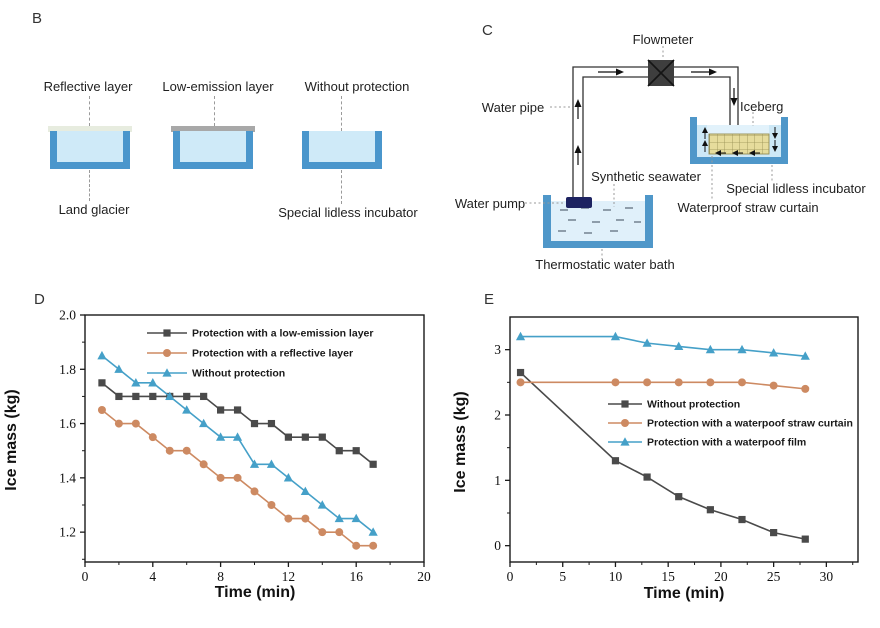  Describe the element at coordinates (762, 106) in the screenshot. I see `label-iceberg: Iceberg` at that location.